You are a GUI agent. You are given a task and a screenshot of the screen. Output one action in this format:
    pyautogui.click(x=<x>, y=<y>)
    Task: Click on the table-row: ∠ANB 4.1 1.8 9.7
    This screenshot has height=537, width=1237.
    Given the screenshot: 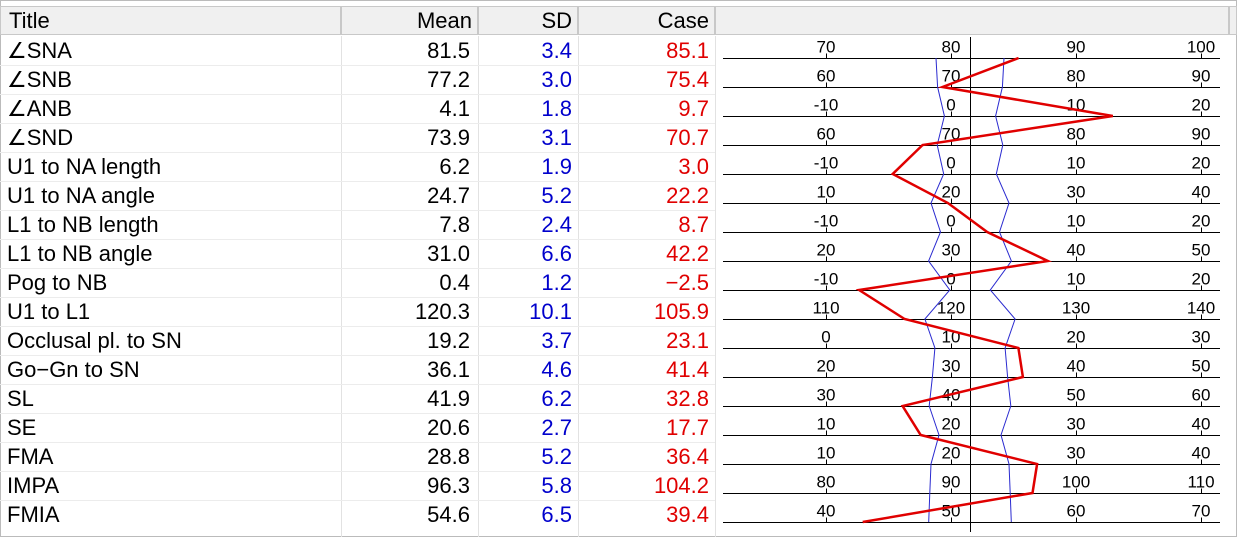 What is the action you would take?
    pyautogui.click(x=358, y=108)
    